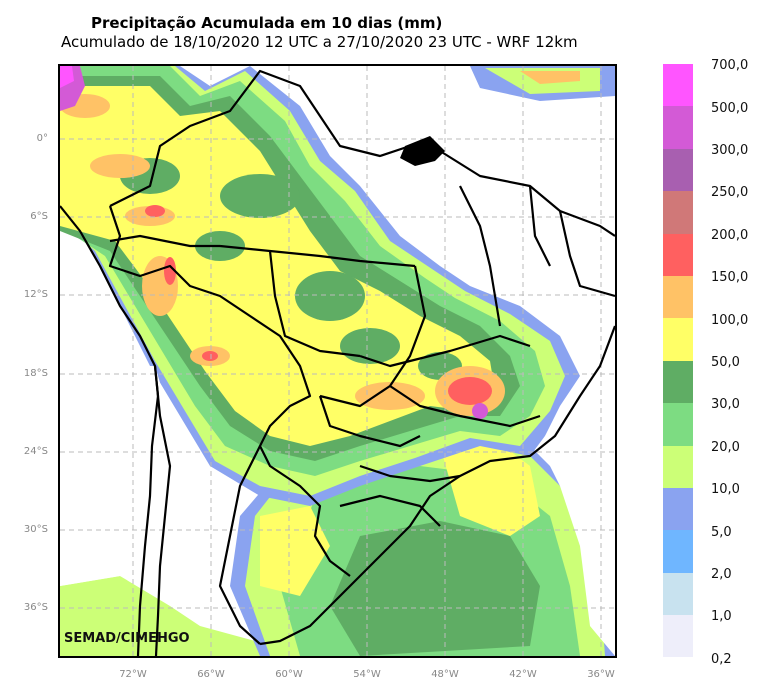  Describe the element at coordinates (211, 674) in the screenshot. I see `lon-tick: 66°W` at that location.